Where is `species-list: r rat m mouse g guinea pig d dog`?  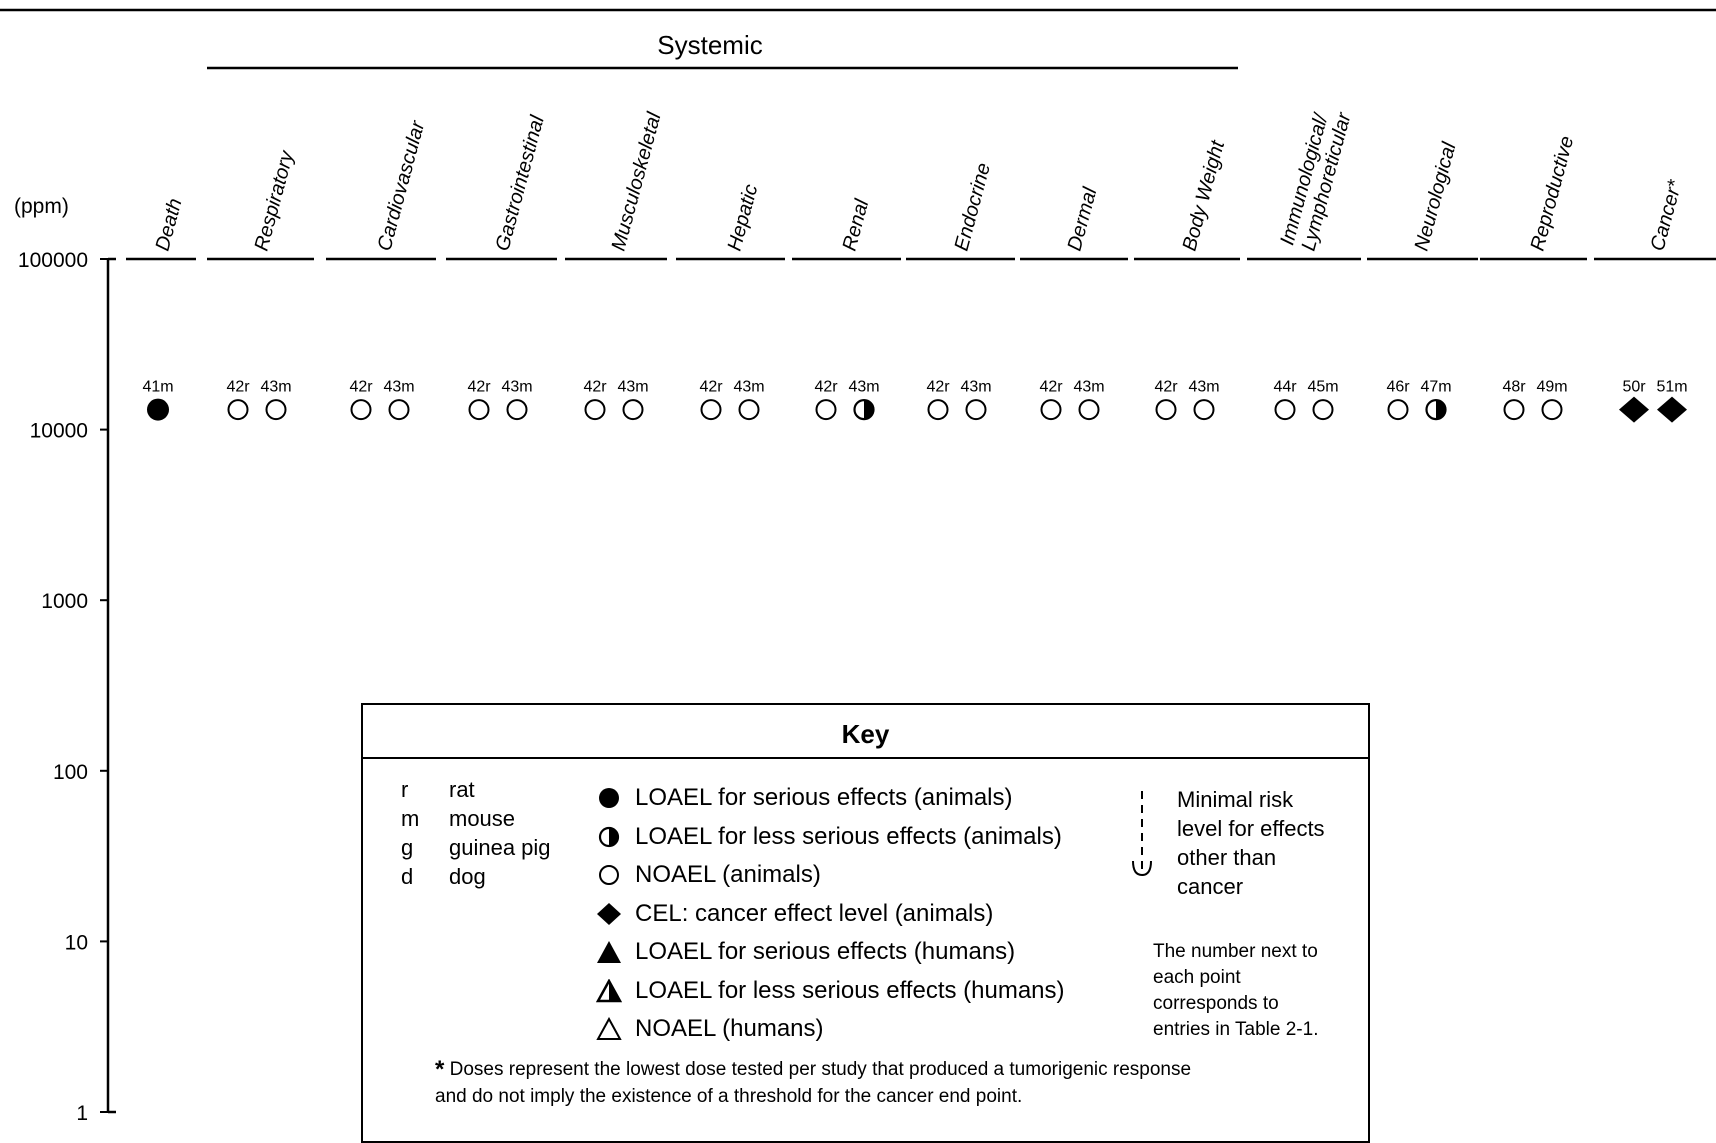 species-list: r rat m mouse g guinea pig d dog is located at coordinates (476, 833).